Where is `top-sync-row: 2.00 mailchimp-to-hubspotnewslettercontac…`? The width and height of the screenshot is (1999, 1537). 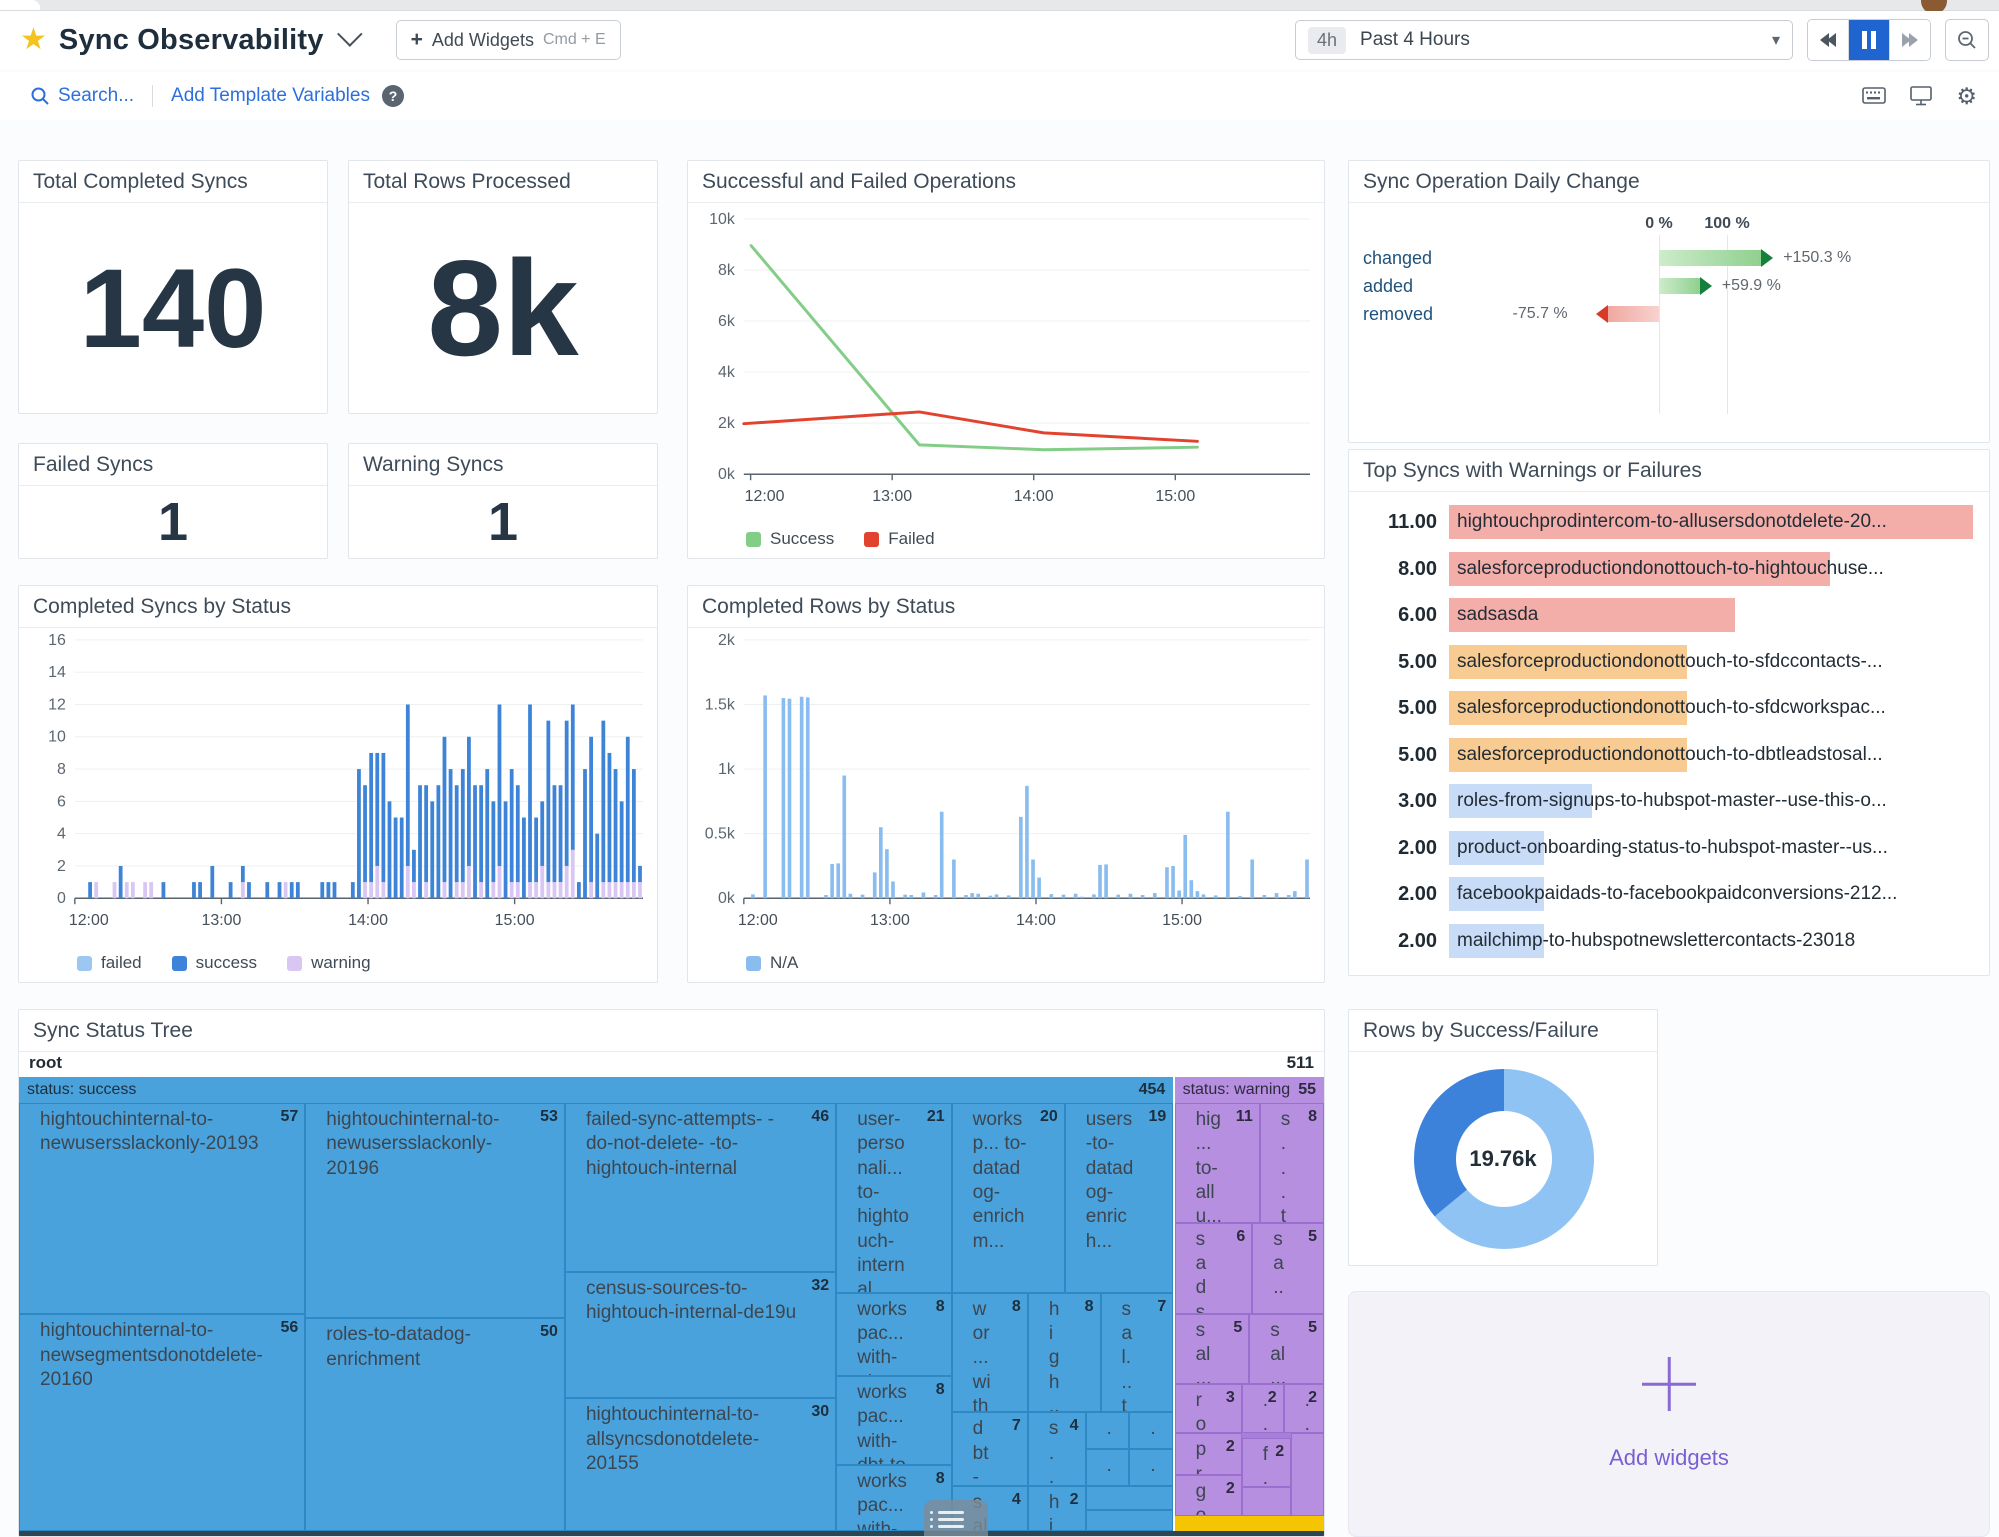 top-sync-row: 2.00 mailchimp-to-hubspotnewslettercontac… is located at coordinates (1669, 941).